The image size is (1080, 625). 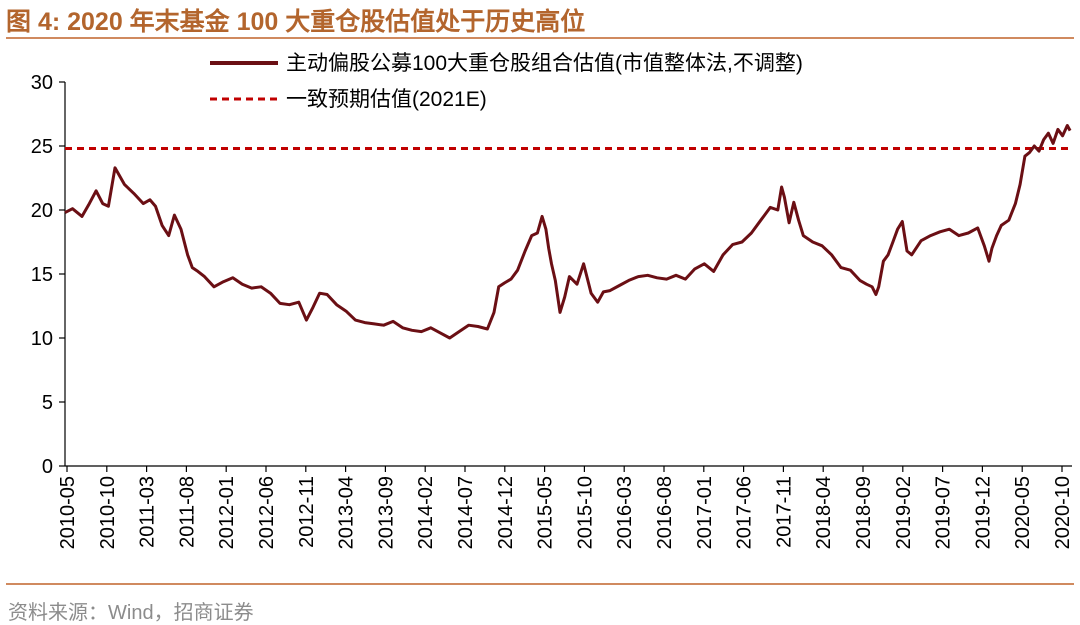 What do you see at coordinates (267, 512) in the screenshot?
I see `x-tick-label: 2012-06` at bounding box center [267, 512].